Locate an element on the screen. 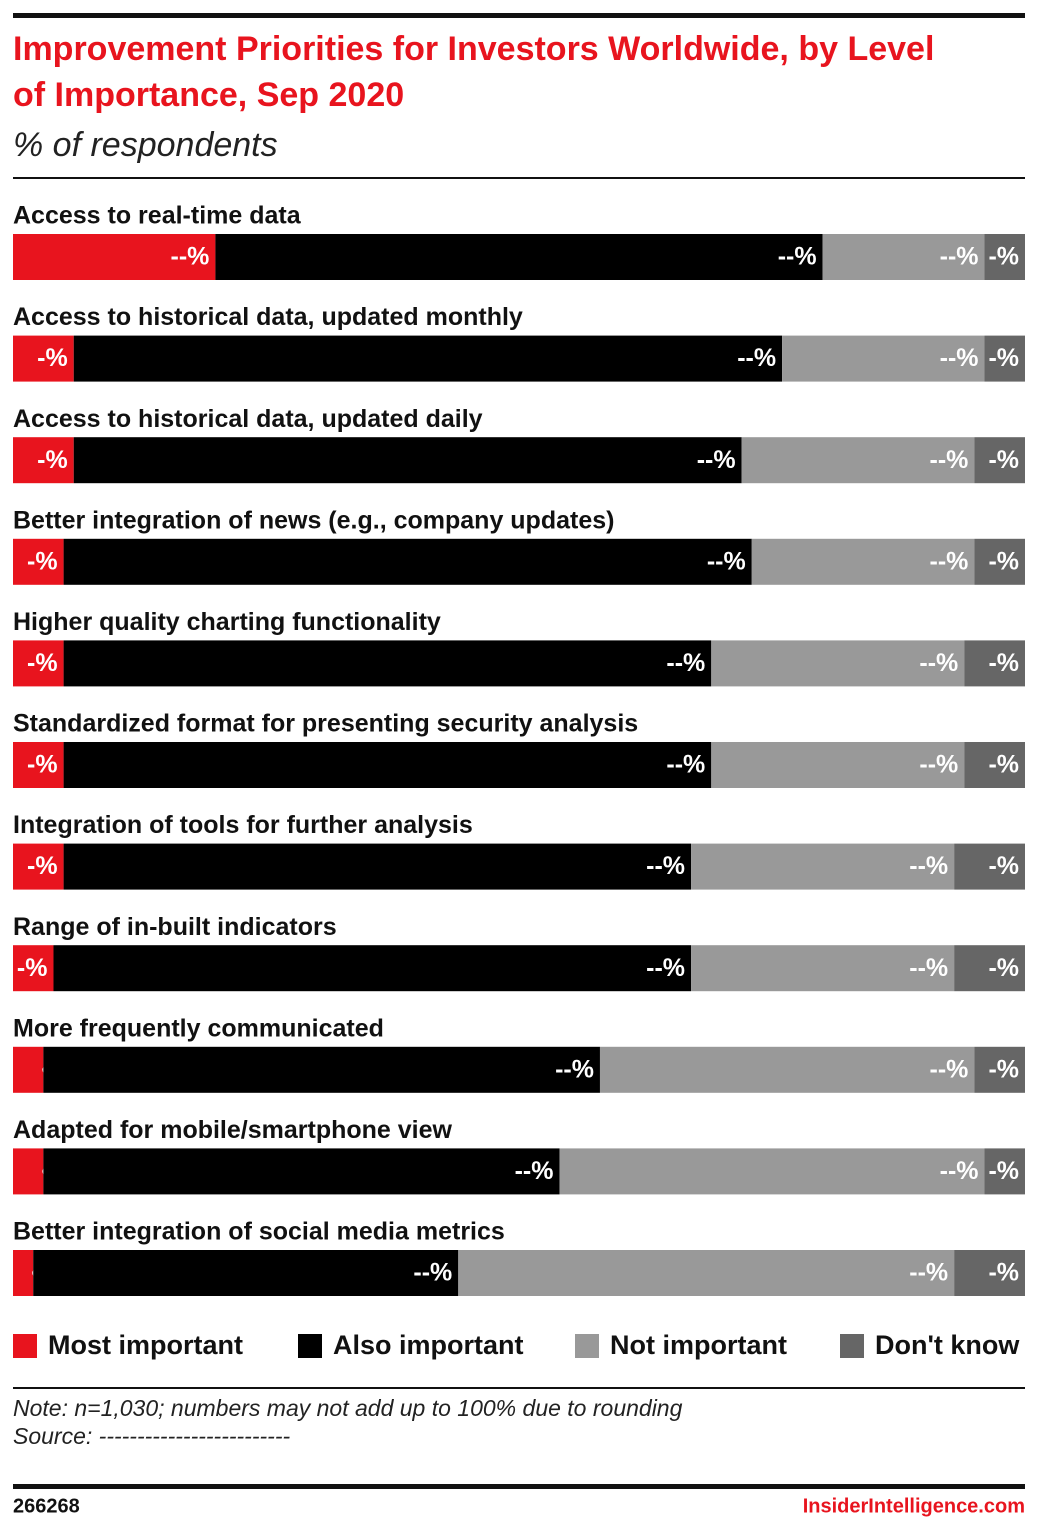 Image resolution: width=1038 pixels, height=1532 pixels. chart-id: 266268 is located at coordinates (46, 1506).